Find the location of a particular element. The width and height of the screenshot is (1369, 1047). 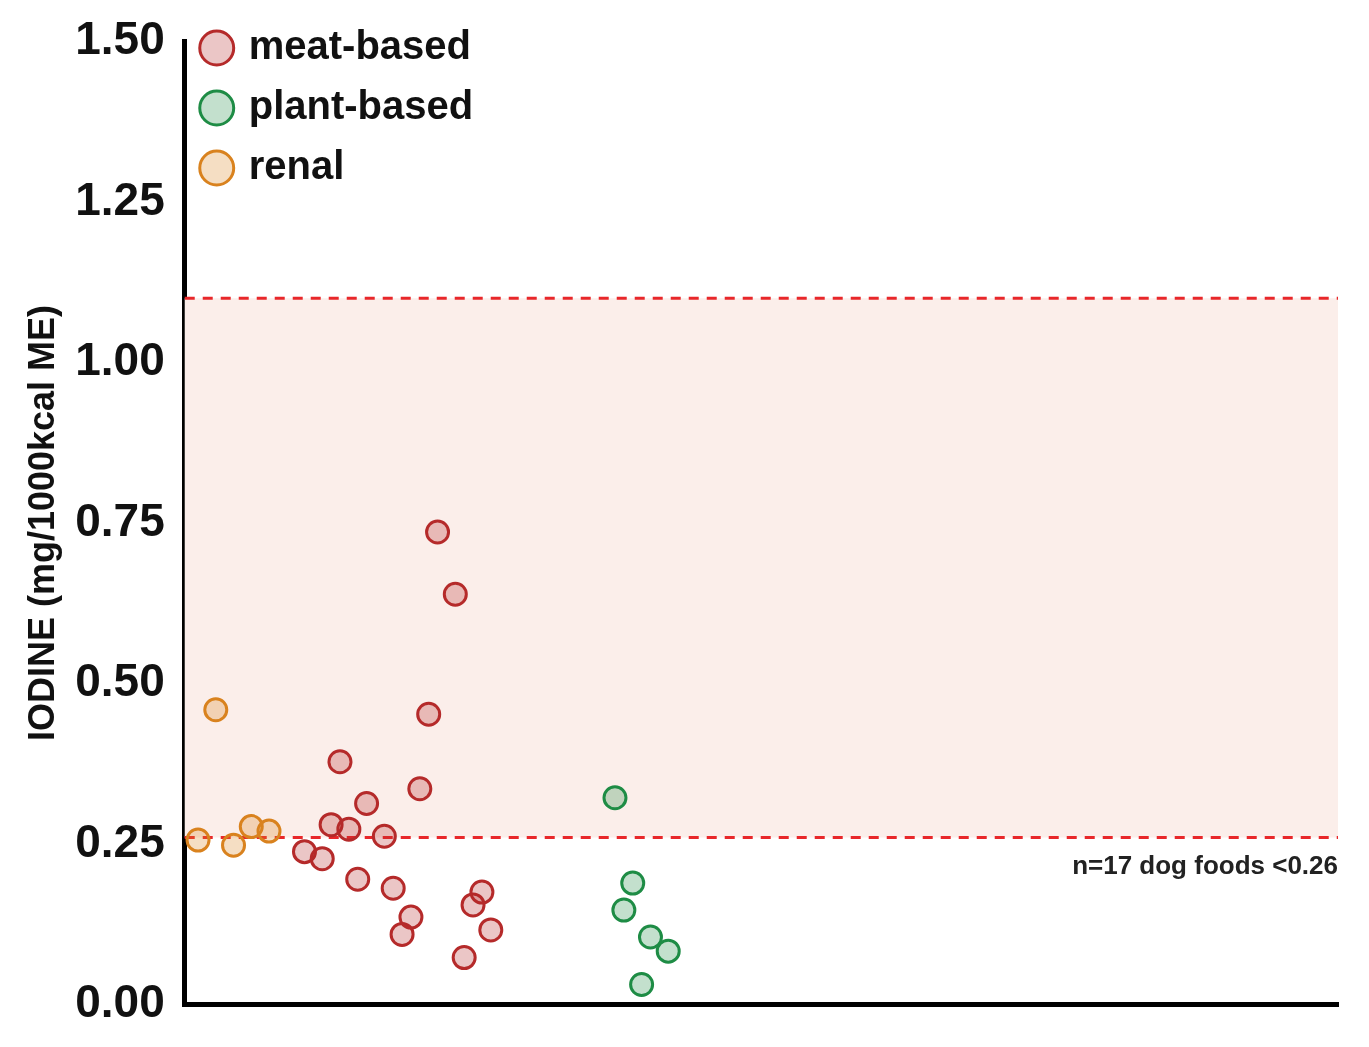

y-tick-label: 0.75 is located at coordinates (120, 519).